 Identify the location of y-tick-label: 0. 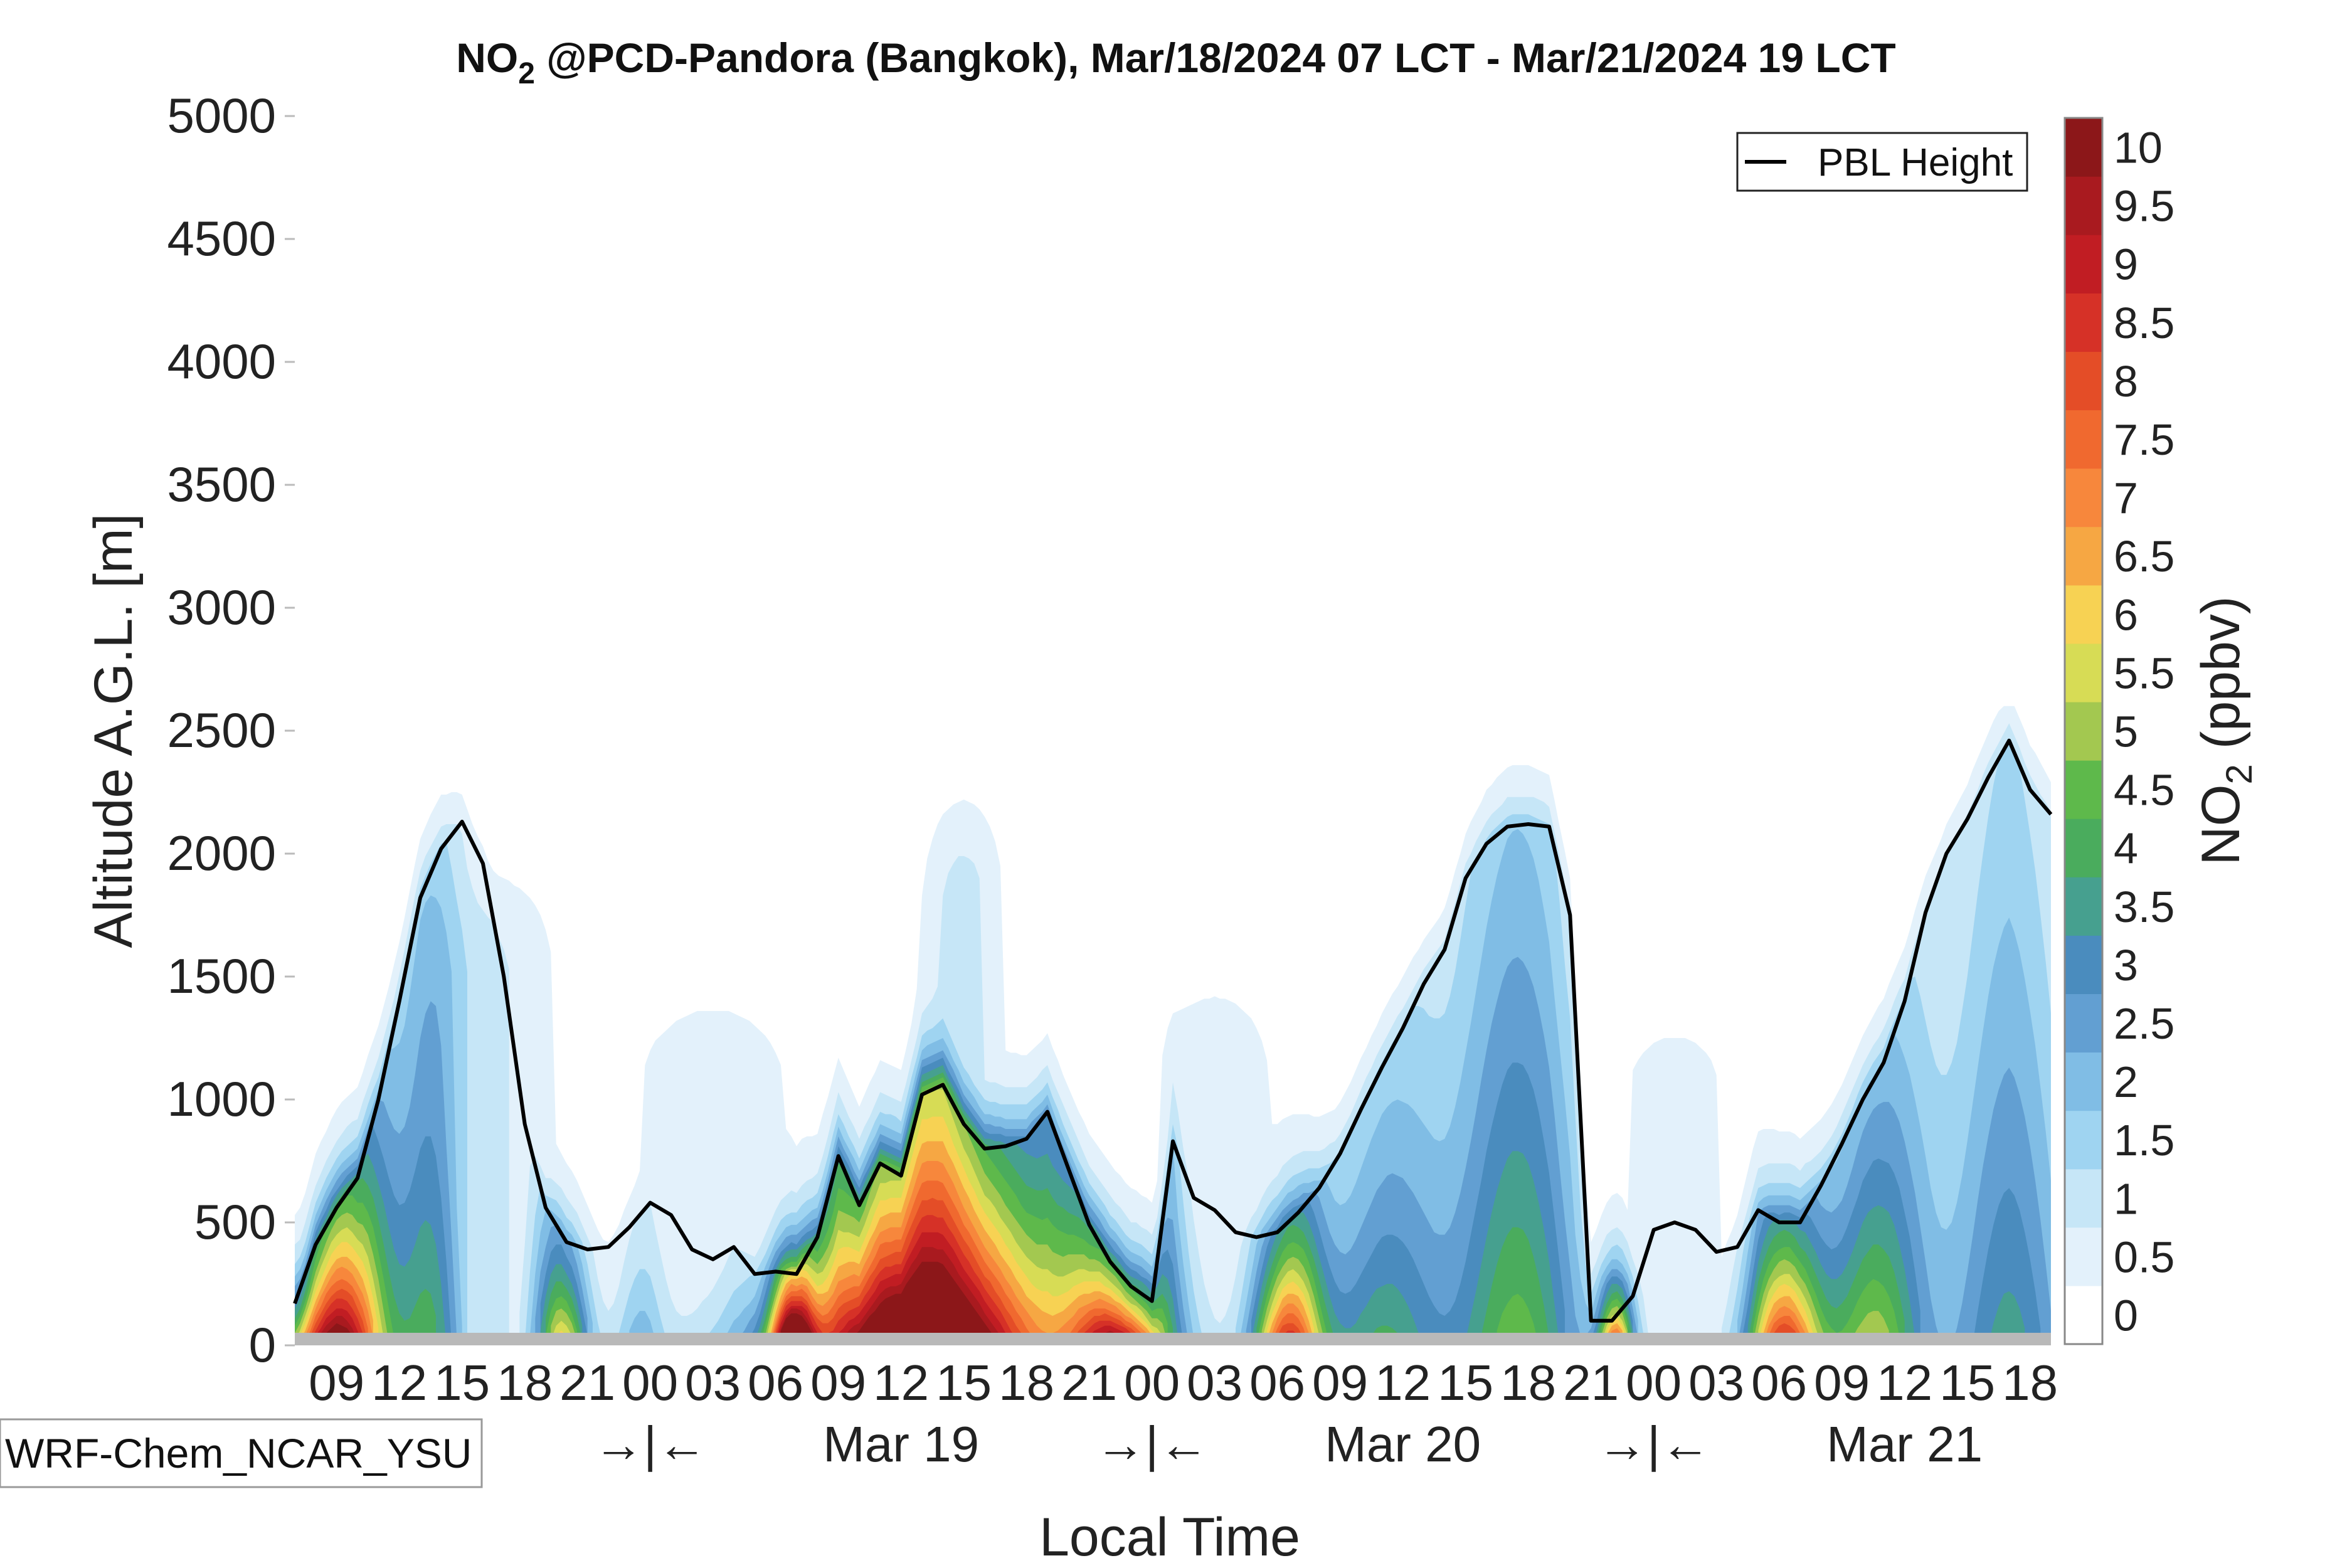
(262, 1344).